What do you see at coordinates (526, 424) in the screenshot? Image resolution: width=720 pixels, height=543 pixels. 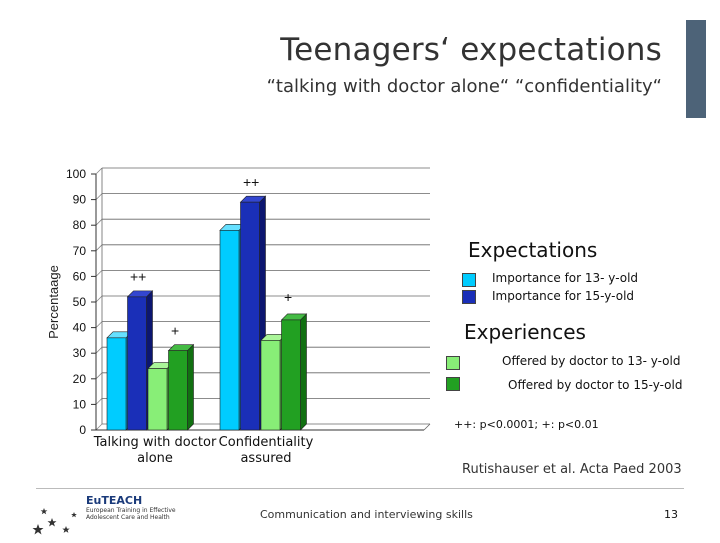 I see `significance-note: ++: p<0.0001; +: p<0.01` at bounding box center [526, 424].